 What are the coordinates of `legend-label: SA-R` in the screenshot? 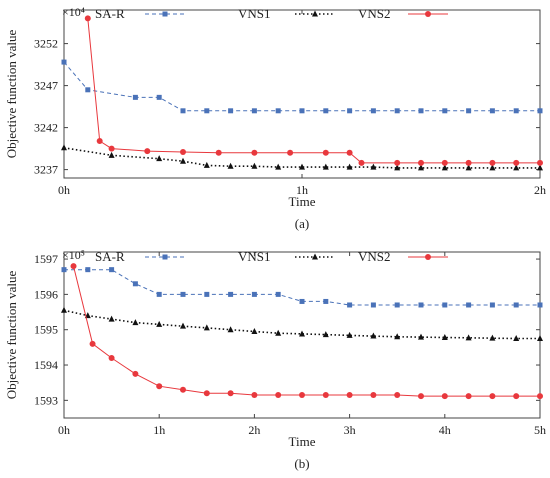 It's located at (110, 256).